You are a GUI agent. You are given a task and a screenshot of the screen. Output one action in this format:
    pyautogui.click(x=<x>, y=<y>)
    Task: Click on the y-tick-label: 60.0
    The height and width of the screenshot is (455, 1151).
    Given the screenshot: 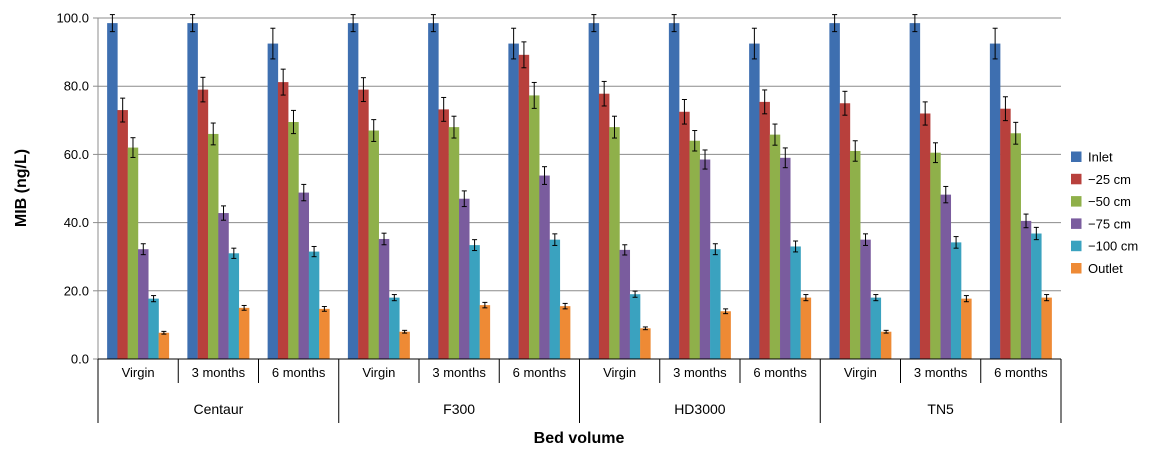 What is the action you would take?
    pyautogui.click(x=76, y=154)
    